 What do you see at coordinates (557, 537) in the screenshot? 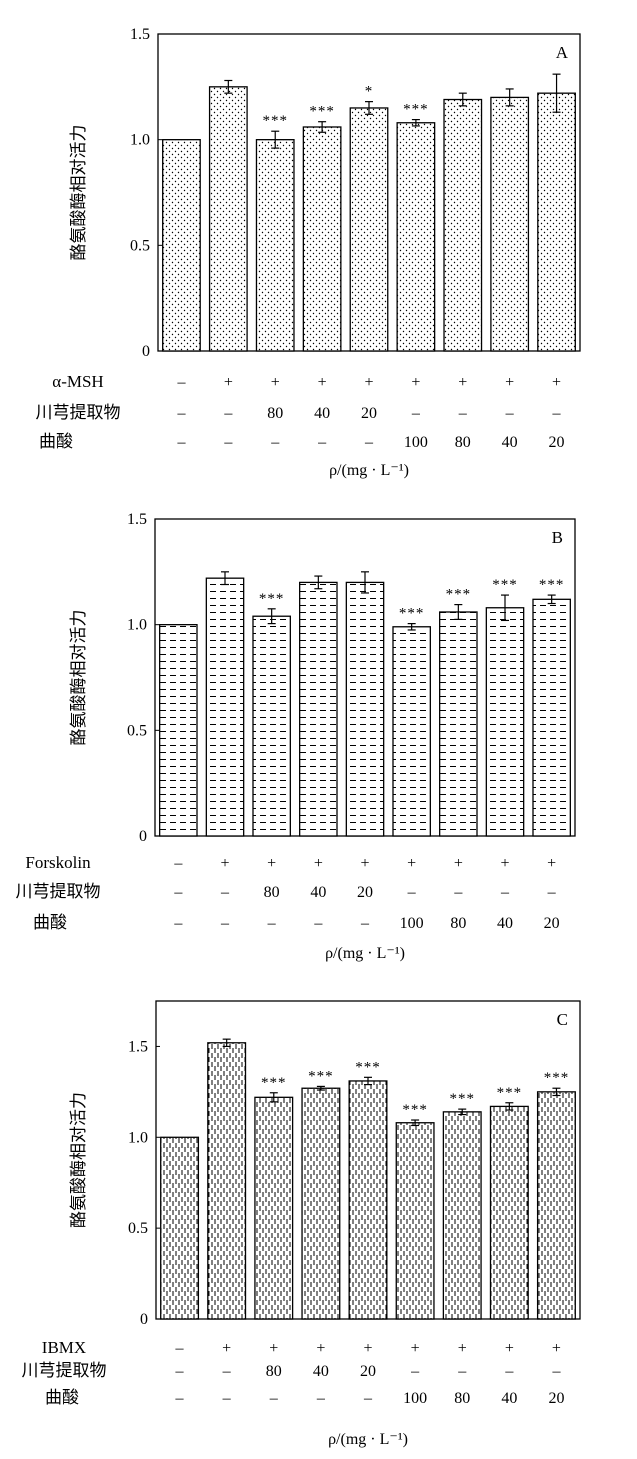
I see `panel-label: B` at bounding box center [557, 537].